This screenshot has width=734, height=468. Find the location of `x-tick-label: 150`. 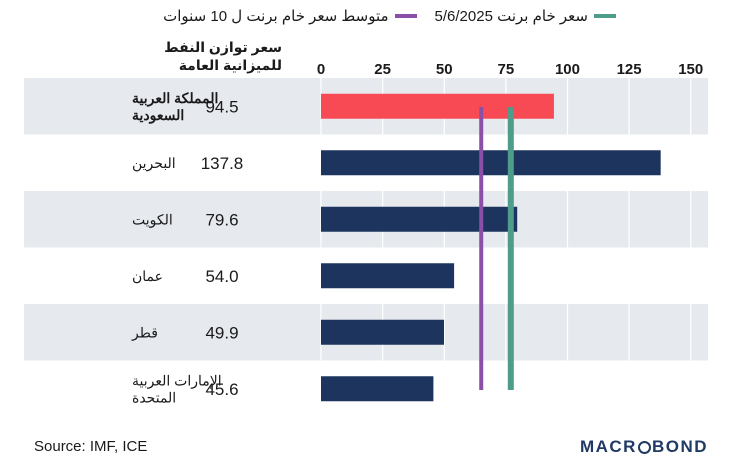

x-tick-label: 150 is located at coordinates (690, 69).